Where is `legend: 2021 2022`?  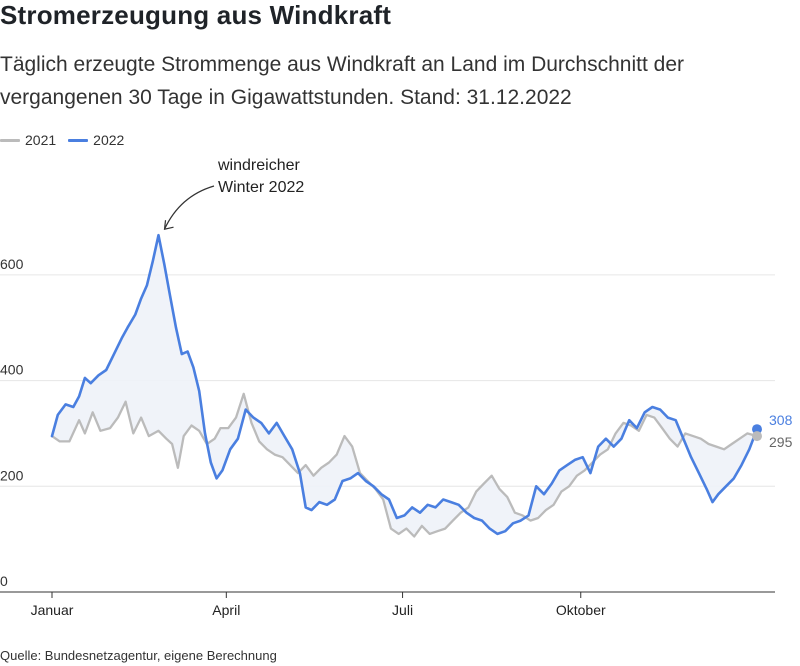 legend: 2021 2022 is located at coordinates (68, 140).